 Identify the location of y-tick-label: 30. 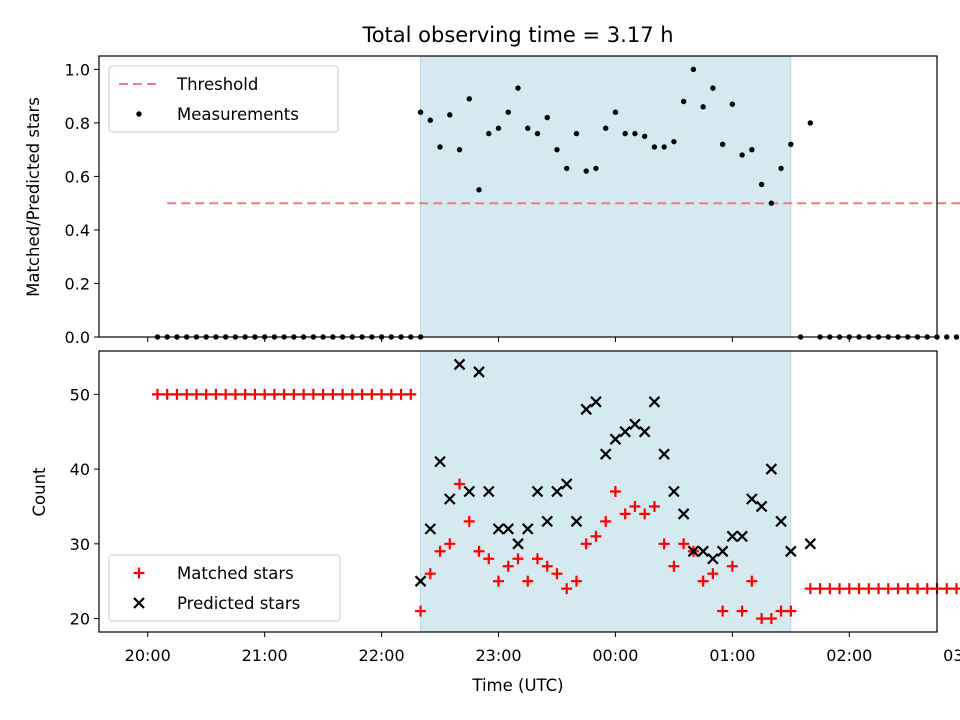
(80, 544).